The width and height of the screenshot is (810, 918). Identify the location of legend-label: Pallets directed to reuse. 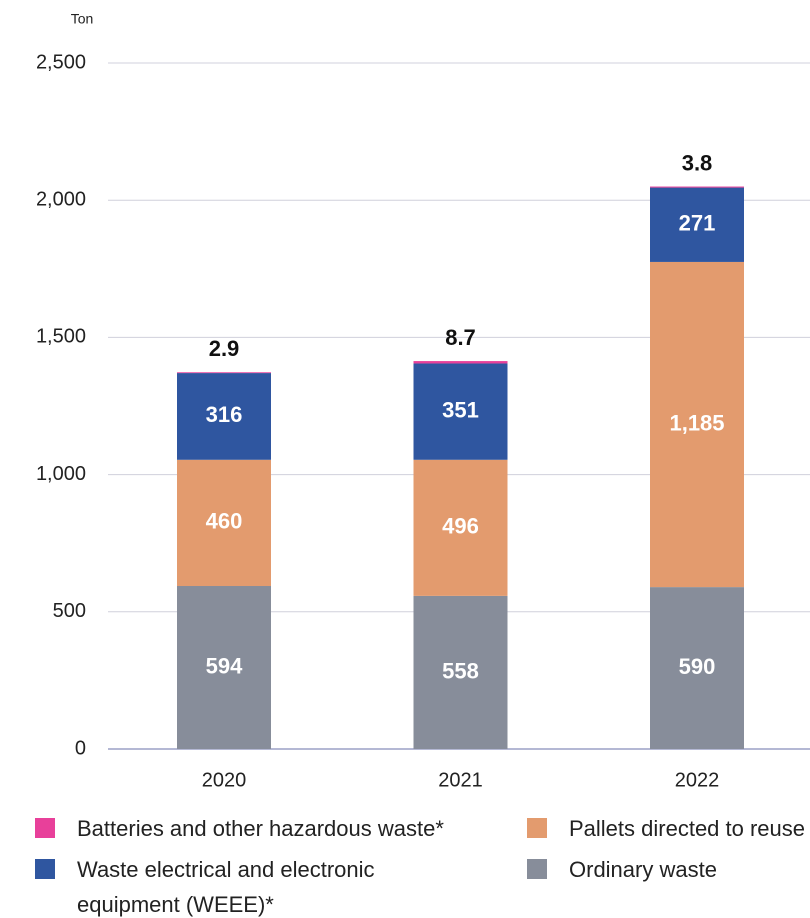
(687, 828).